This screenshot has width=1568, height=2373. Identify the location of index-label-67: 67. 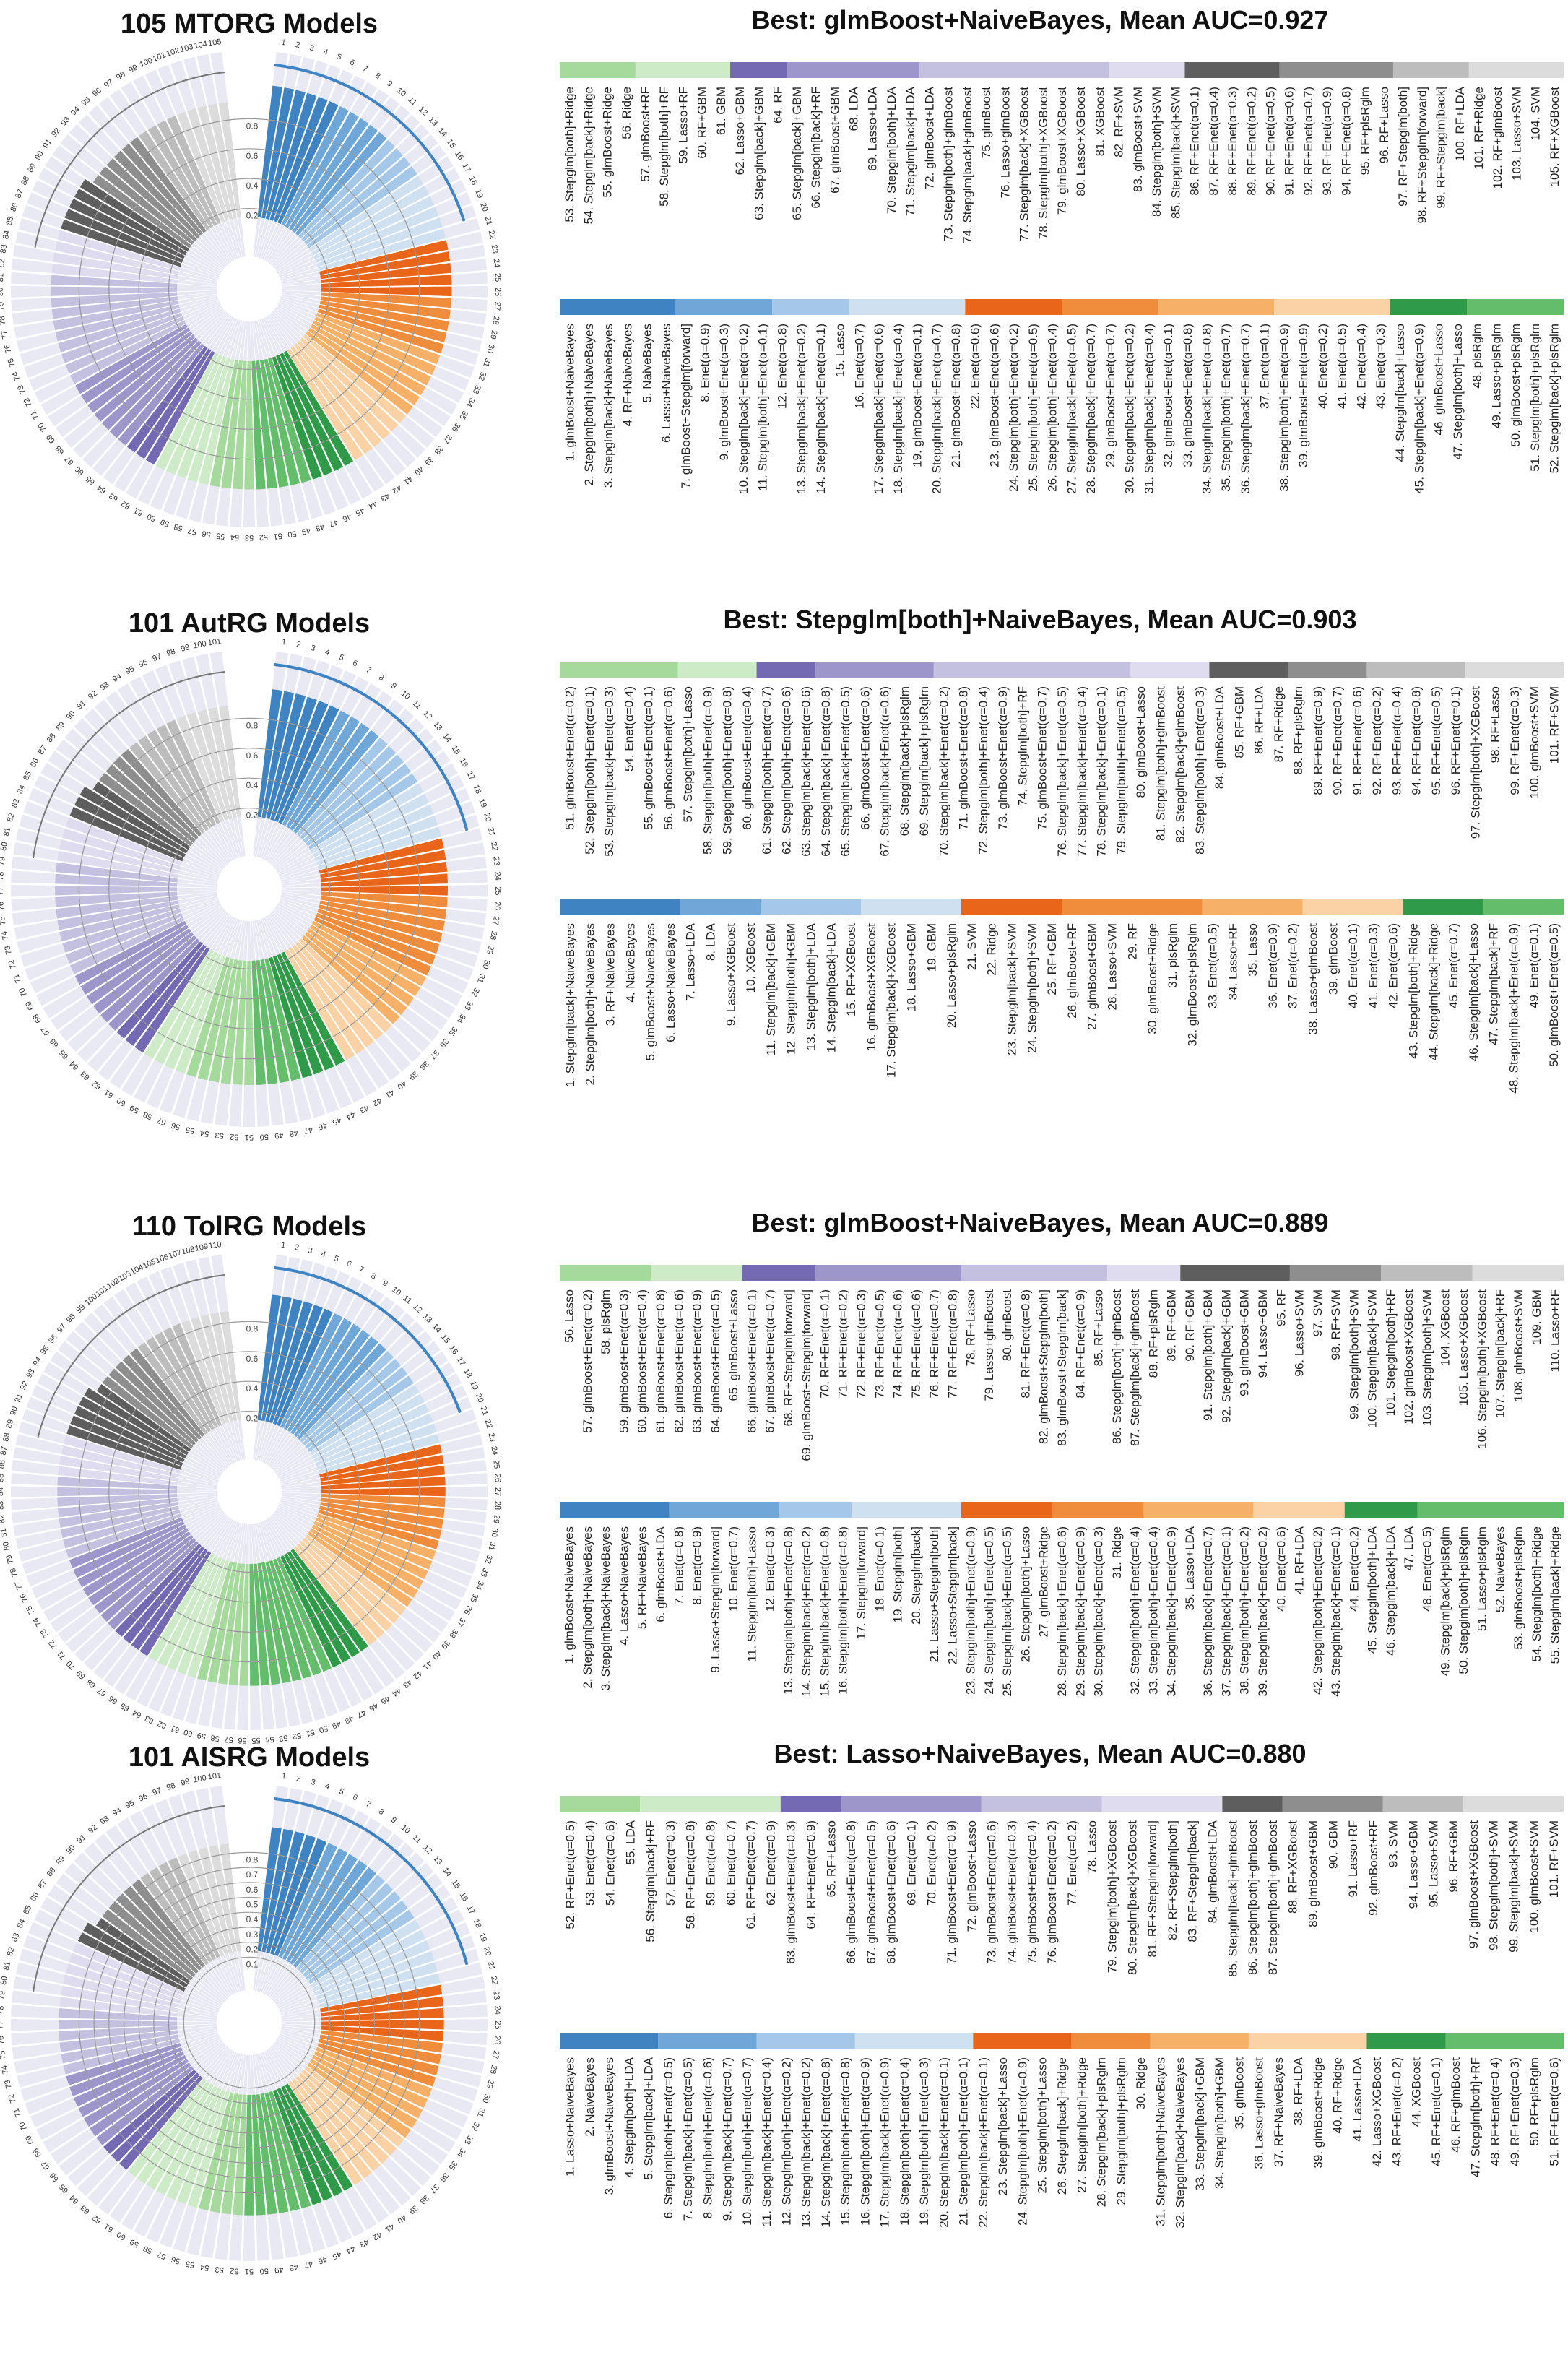
(70, 460).